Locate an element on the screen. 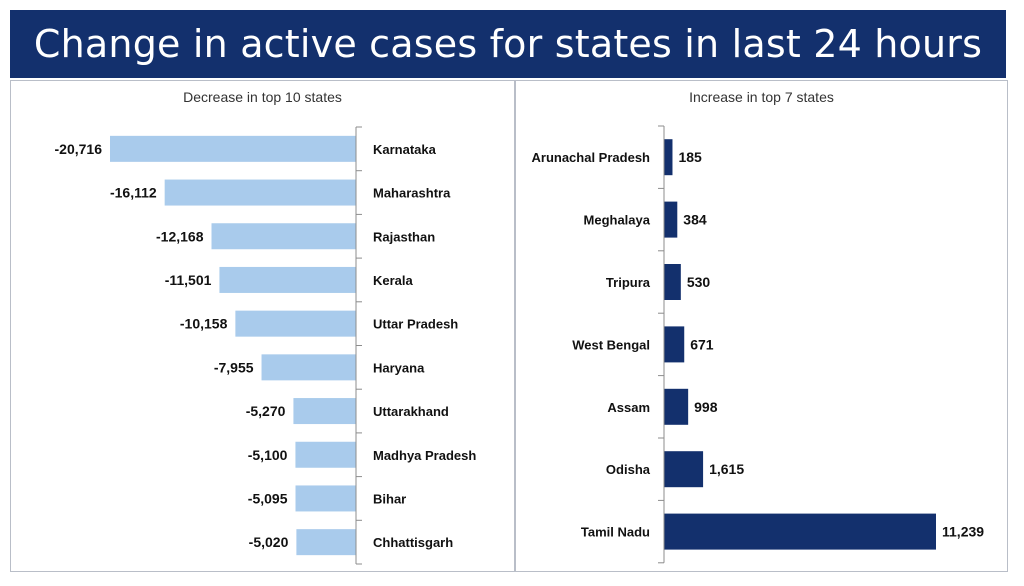  increase-category-label: West Bengal is located at coordinates (611, 344).